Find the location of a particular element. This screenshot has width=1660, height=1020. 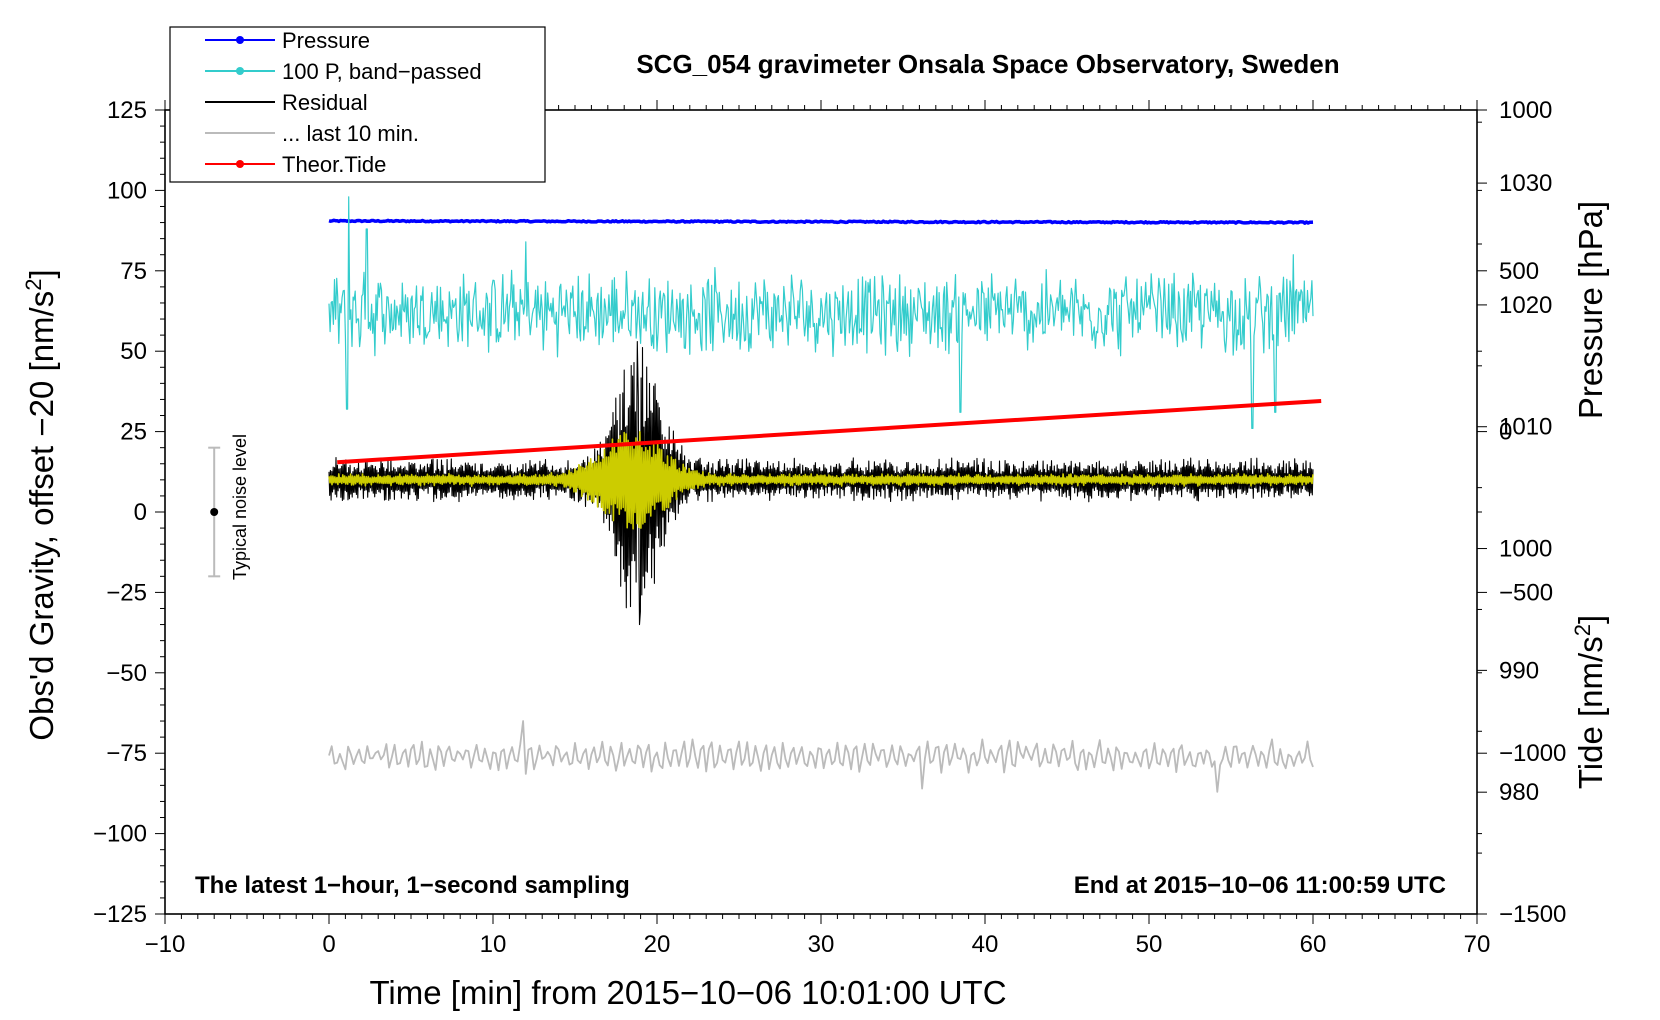

y-axis-tide-label-end: ] is located at coordinates (1590, 619).